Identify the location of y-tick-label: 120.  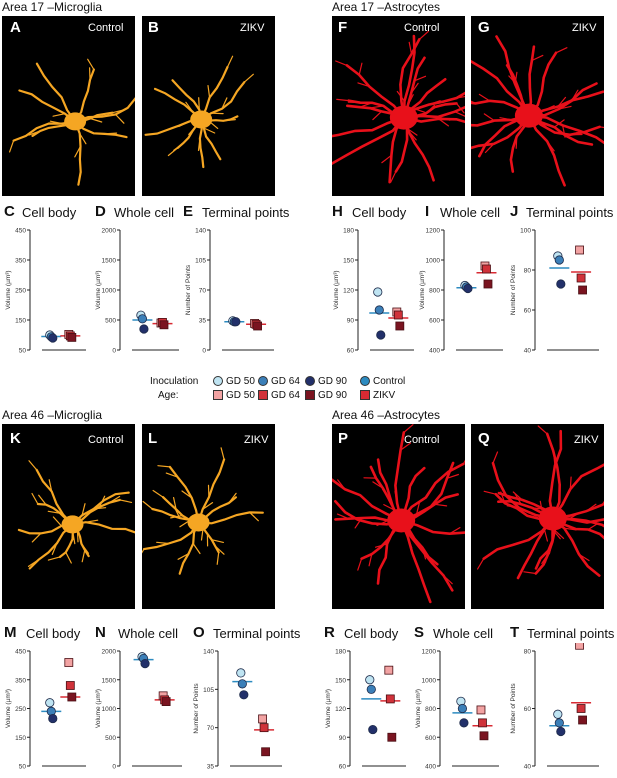
(348, 291).